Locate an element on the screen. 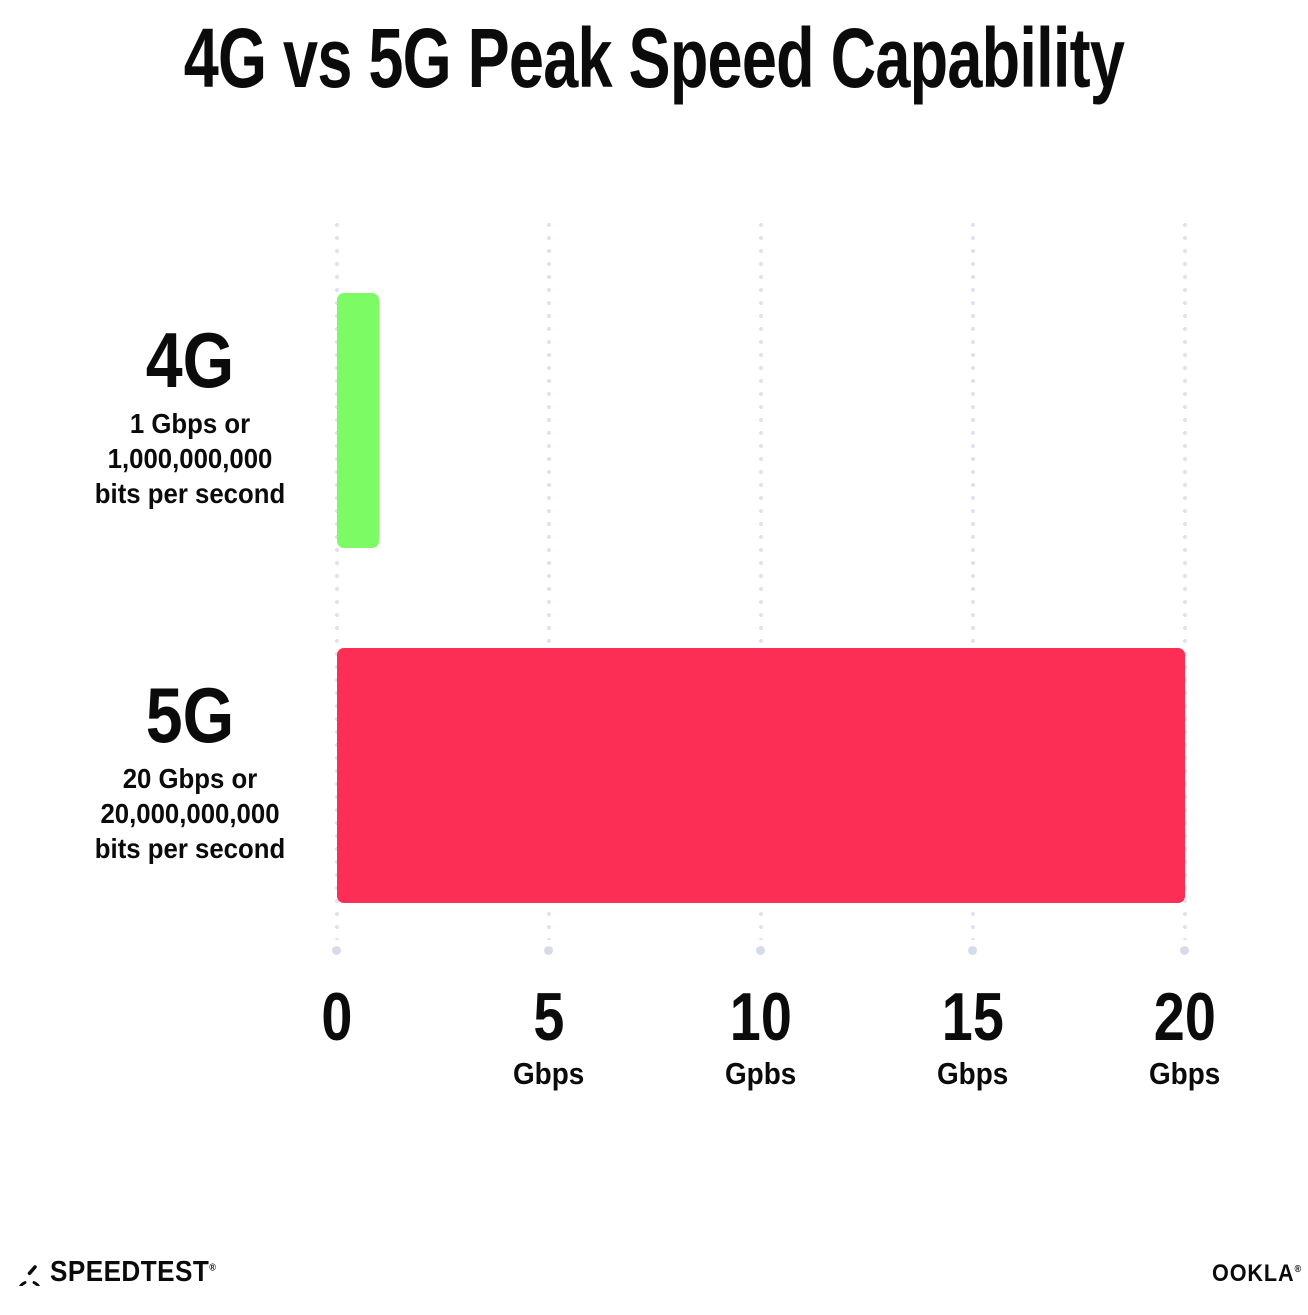 The height and width of the screenshot is (1315, 1308). bar-5g is located at coordinates (761, 775).